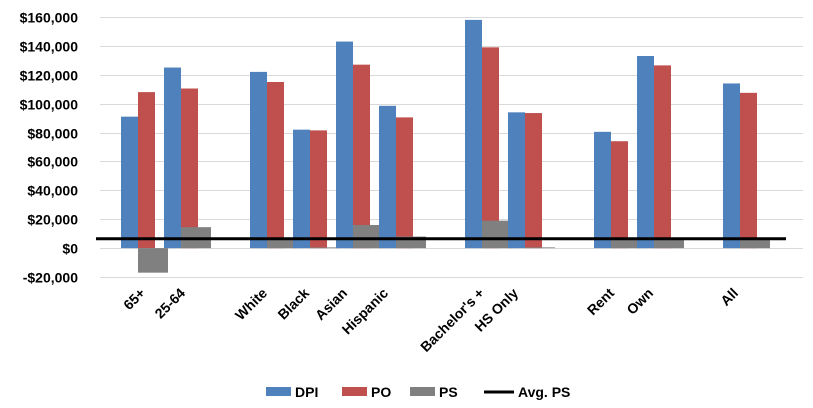 The width and height of the screenshot is (813, 408). What do you see at coordinates (729, 297) in the screenshot?
I see `x-category-label: All` at bounding box center [729, 297].